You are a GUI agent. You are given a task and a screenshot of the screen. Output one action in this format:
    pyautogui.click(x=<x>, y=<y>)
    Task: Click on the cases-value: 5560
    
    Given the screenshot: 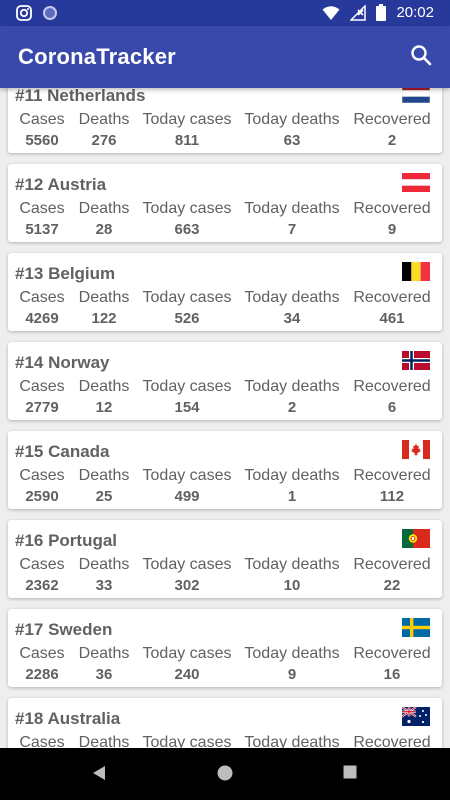 What is the action you would take?
    pyautogui.click(x=42, y=140)
    